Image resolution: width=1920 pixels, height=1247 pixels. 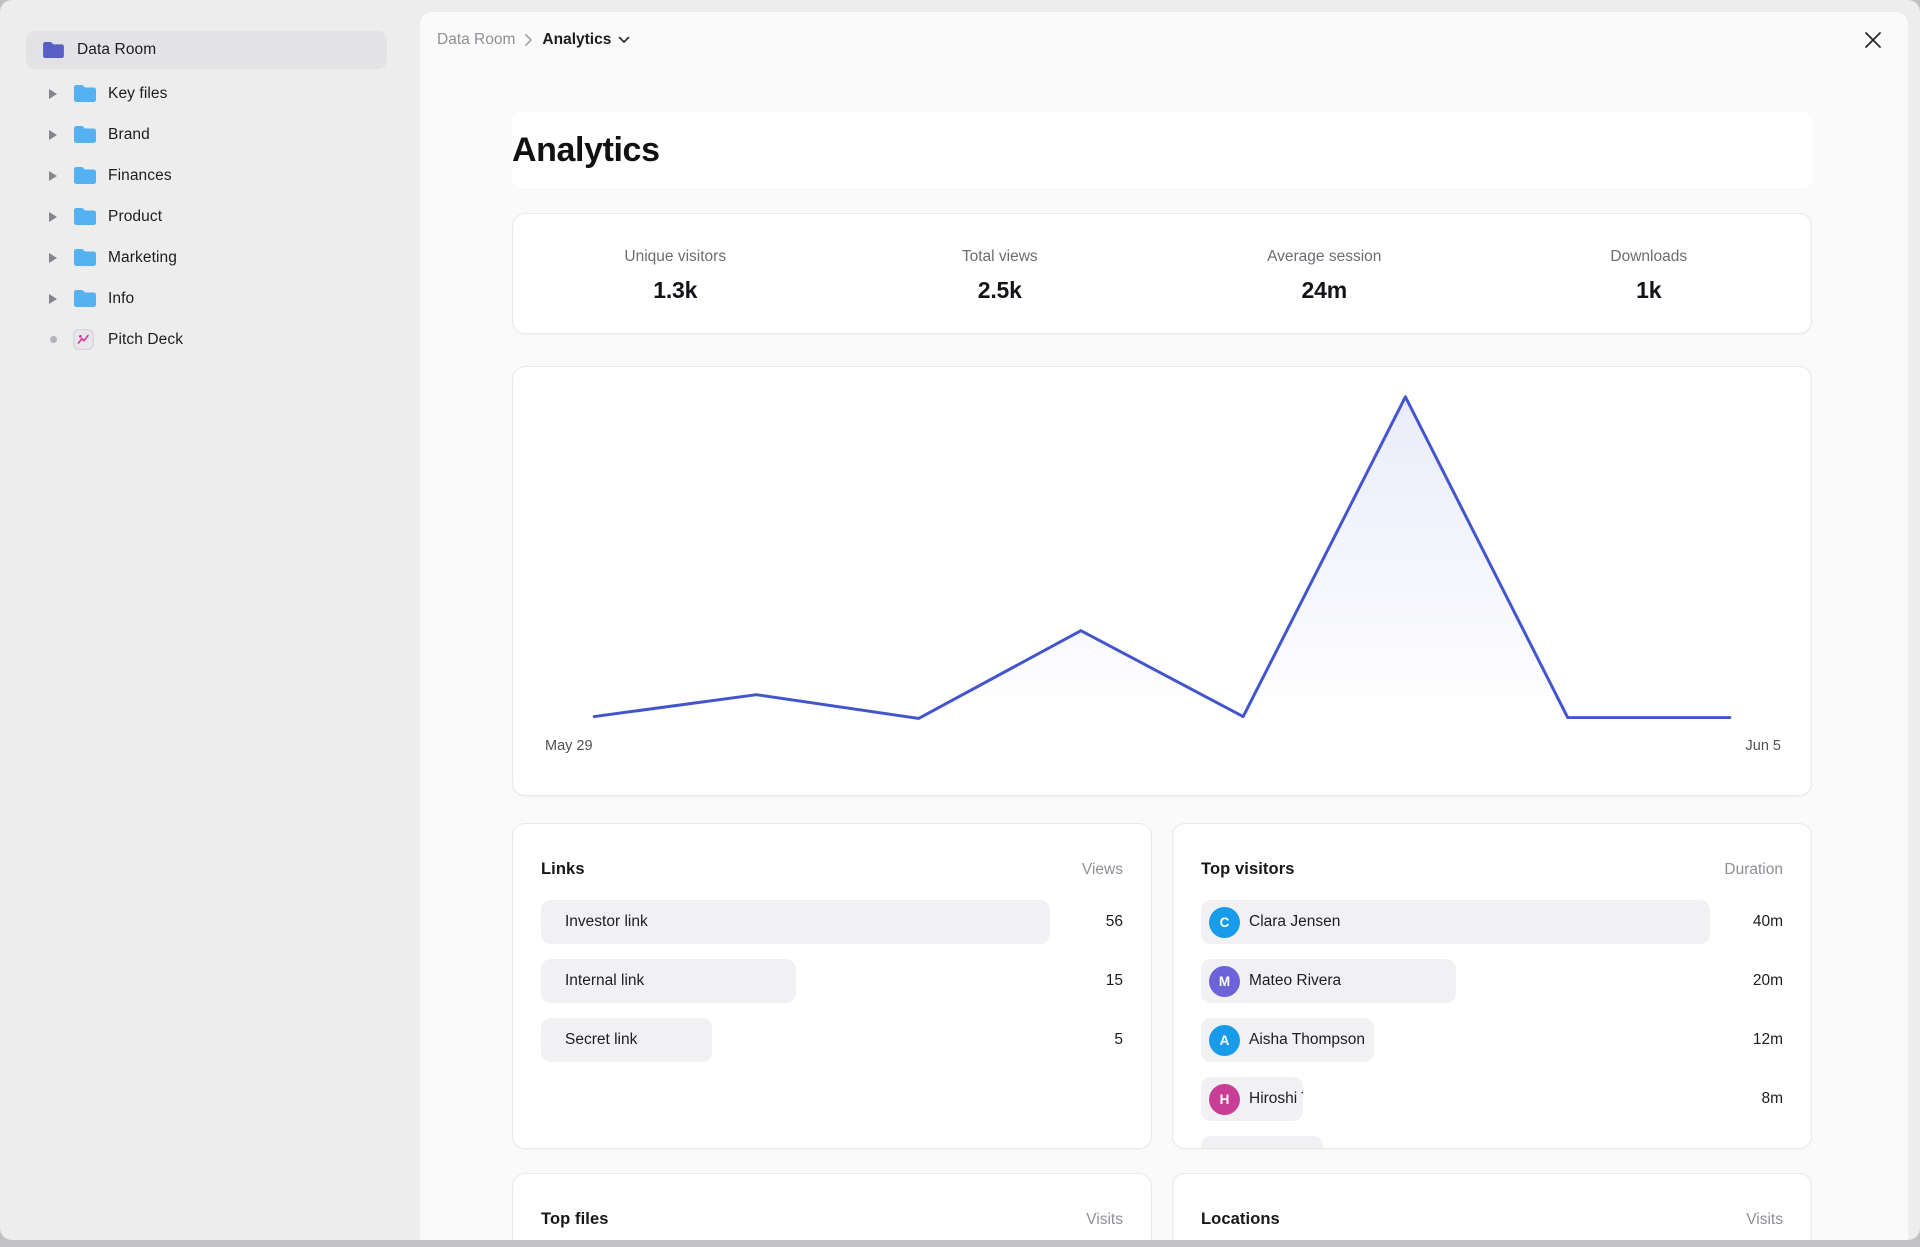 I want to click on row-label: Investor link, so click(x=606, y=921).